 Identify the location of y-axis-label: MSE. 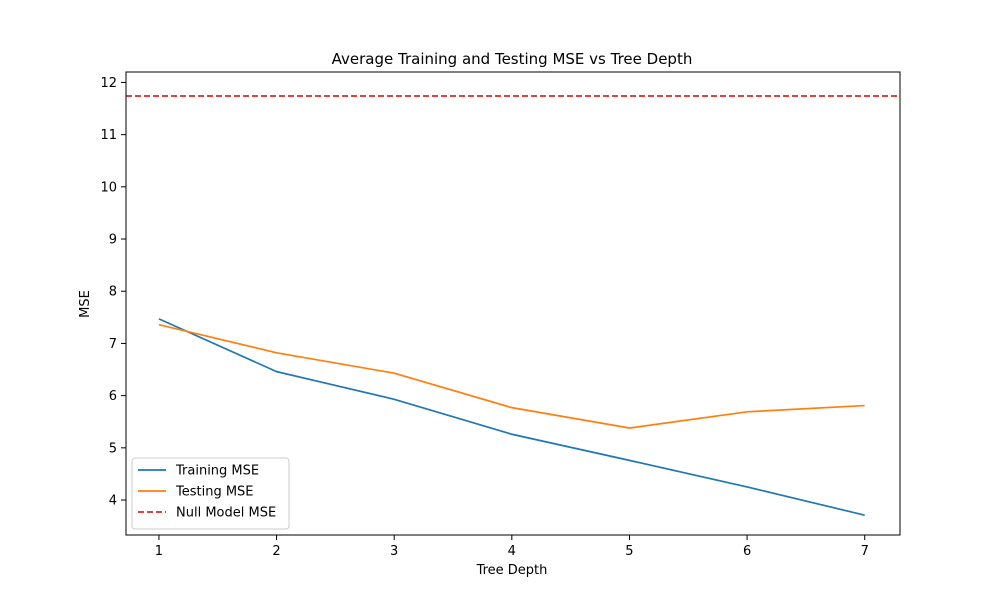
(85, 304).